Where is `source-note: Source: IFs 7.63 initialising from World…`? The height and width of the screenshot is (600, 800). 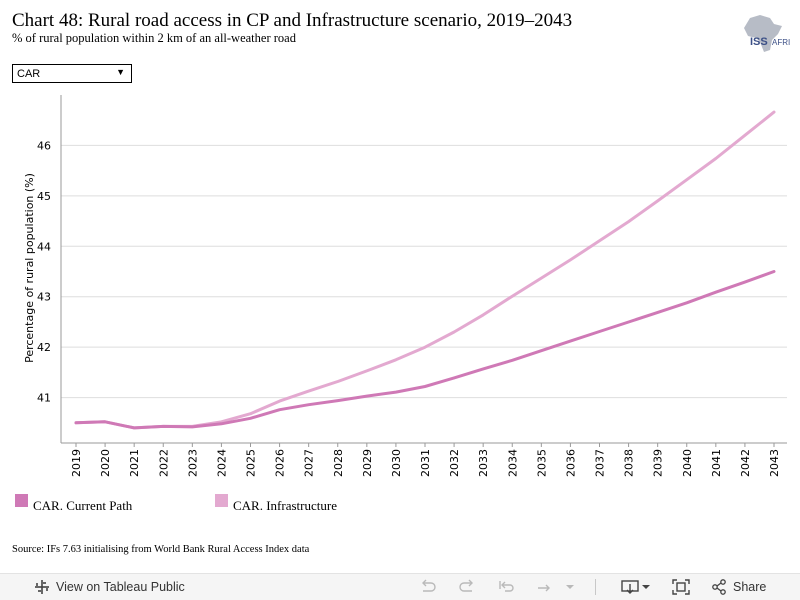 source-note: Source: IFs 7.63 initialising from World… is located at coordinates (161, 549).